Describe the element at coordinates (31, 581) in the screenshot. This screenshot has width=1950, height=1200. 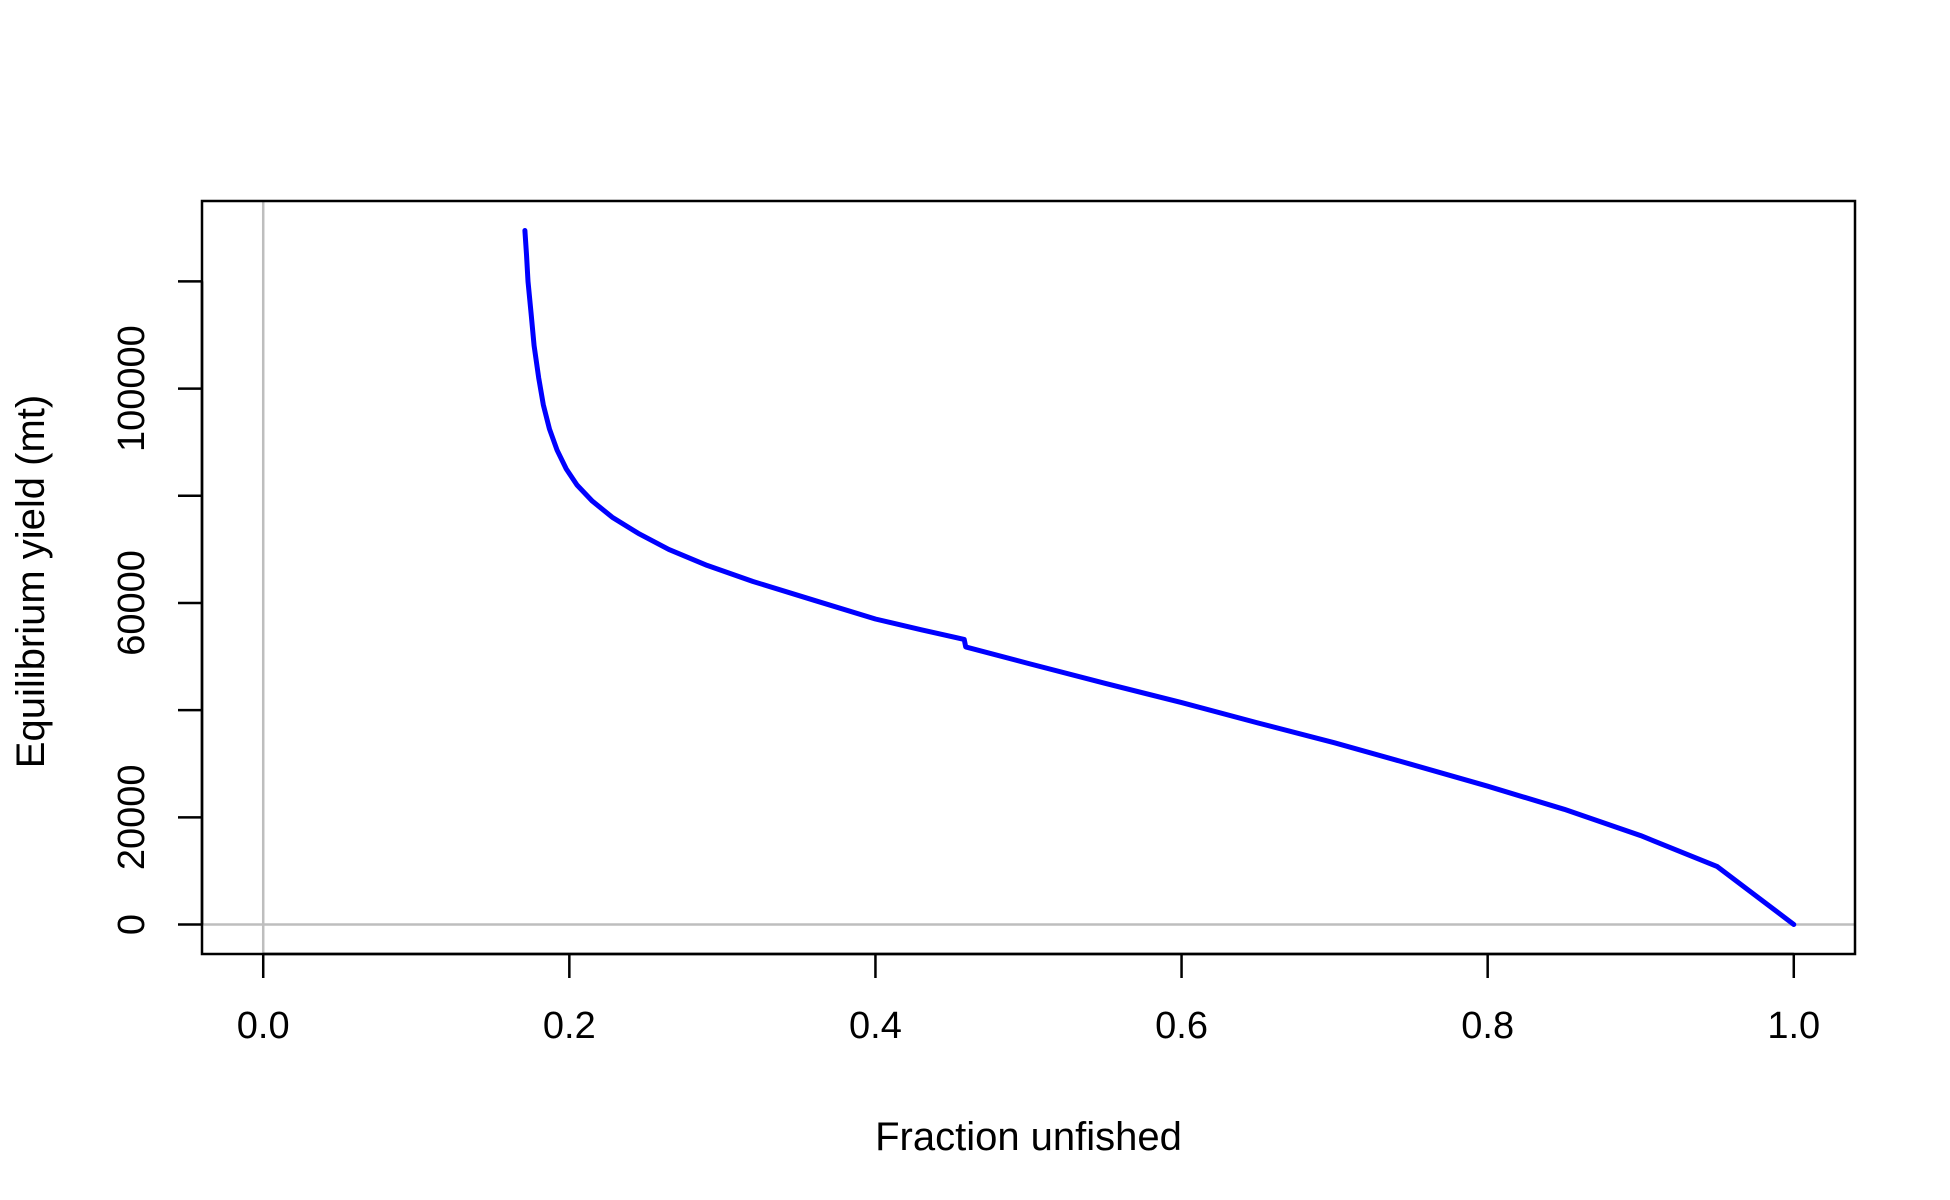
I see `y-axis-title: Equilibrium yield (mt)` at that location.